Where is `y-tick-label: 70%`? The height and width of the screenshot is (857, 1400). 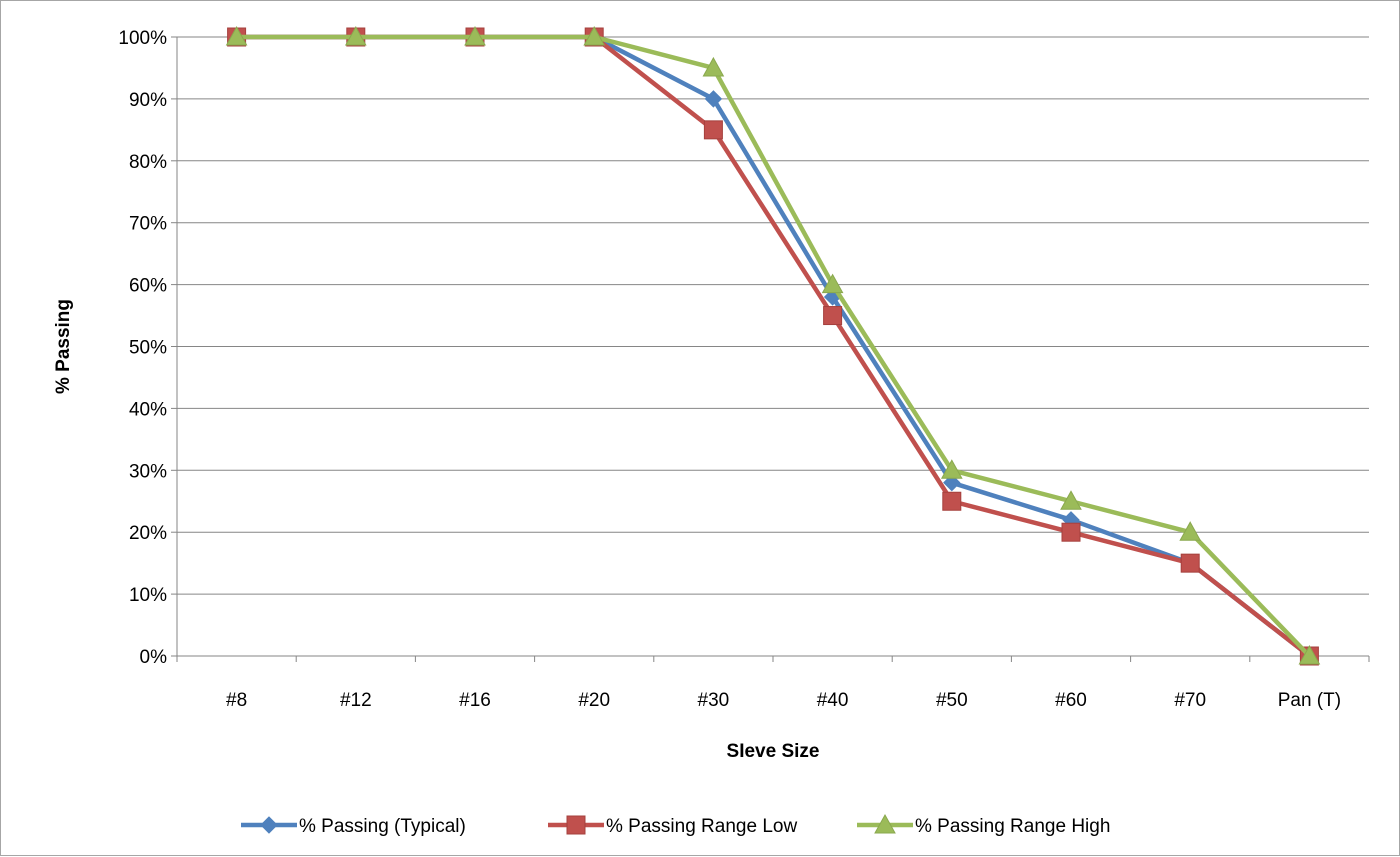 y-tick-label: 70% is located at coordinates (148, 224).